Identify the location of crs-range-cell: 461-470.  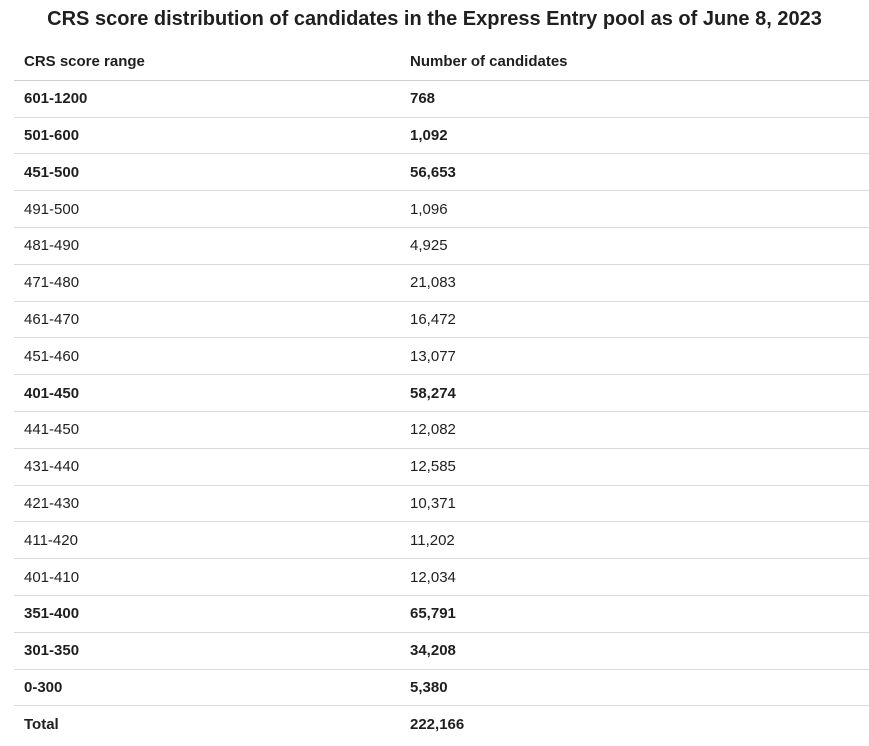
(52, 319).